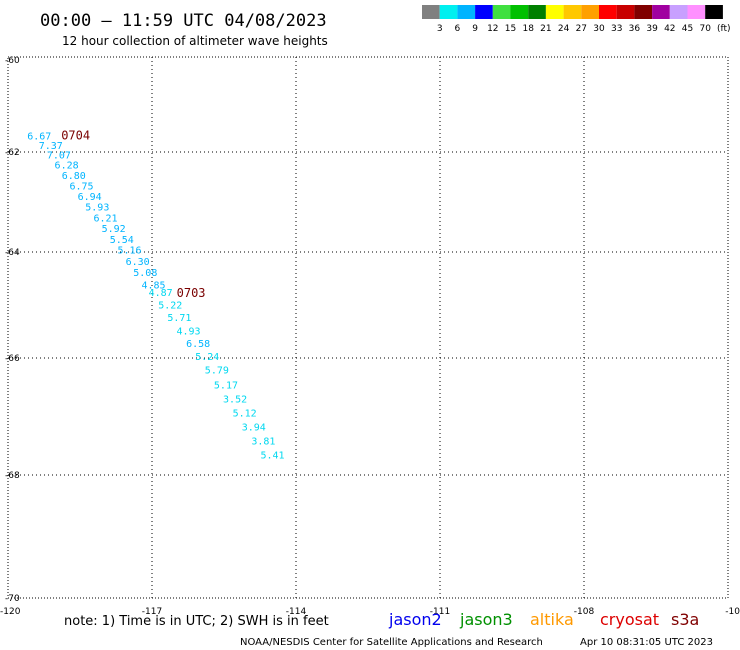  I want to click on wave-height-label: 6.30, so click(138, 262).